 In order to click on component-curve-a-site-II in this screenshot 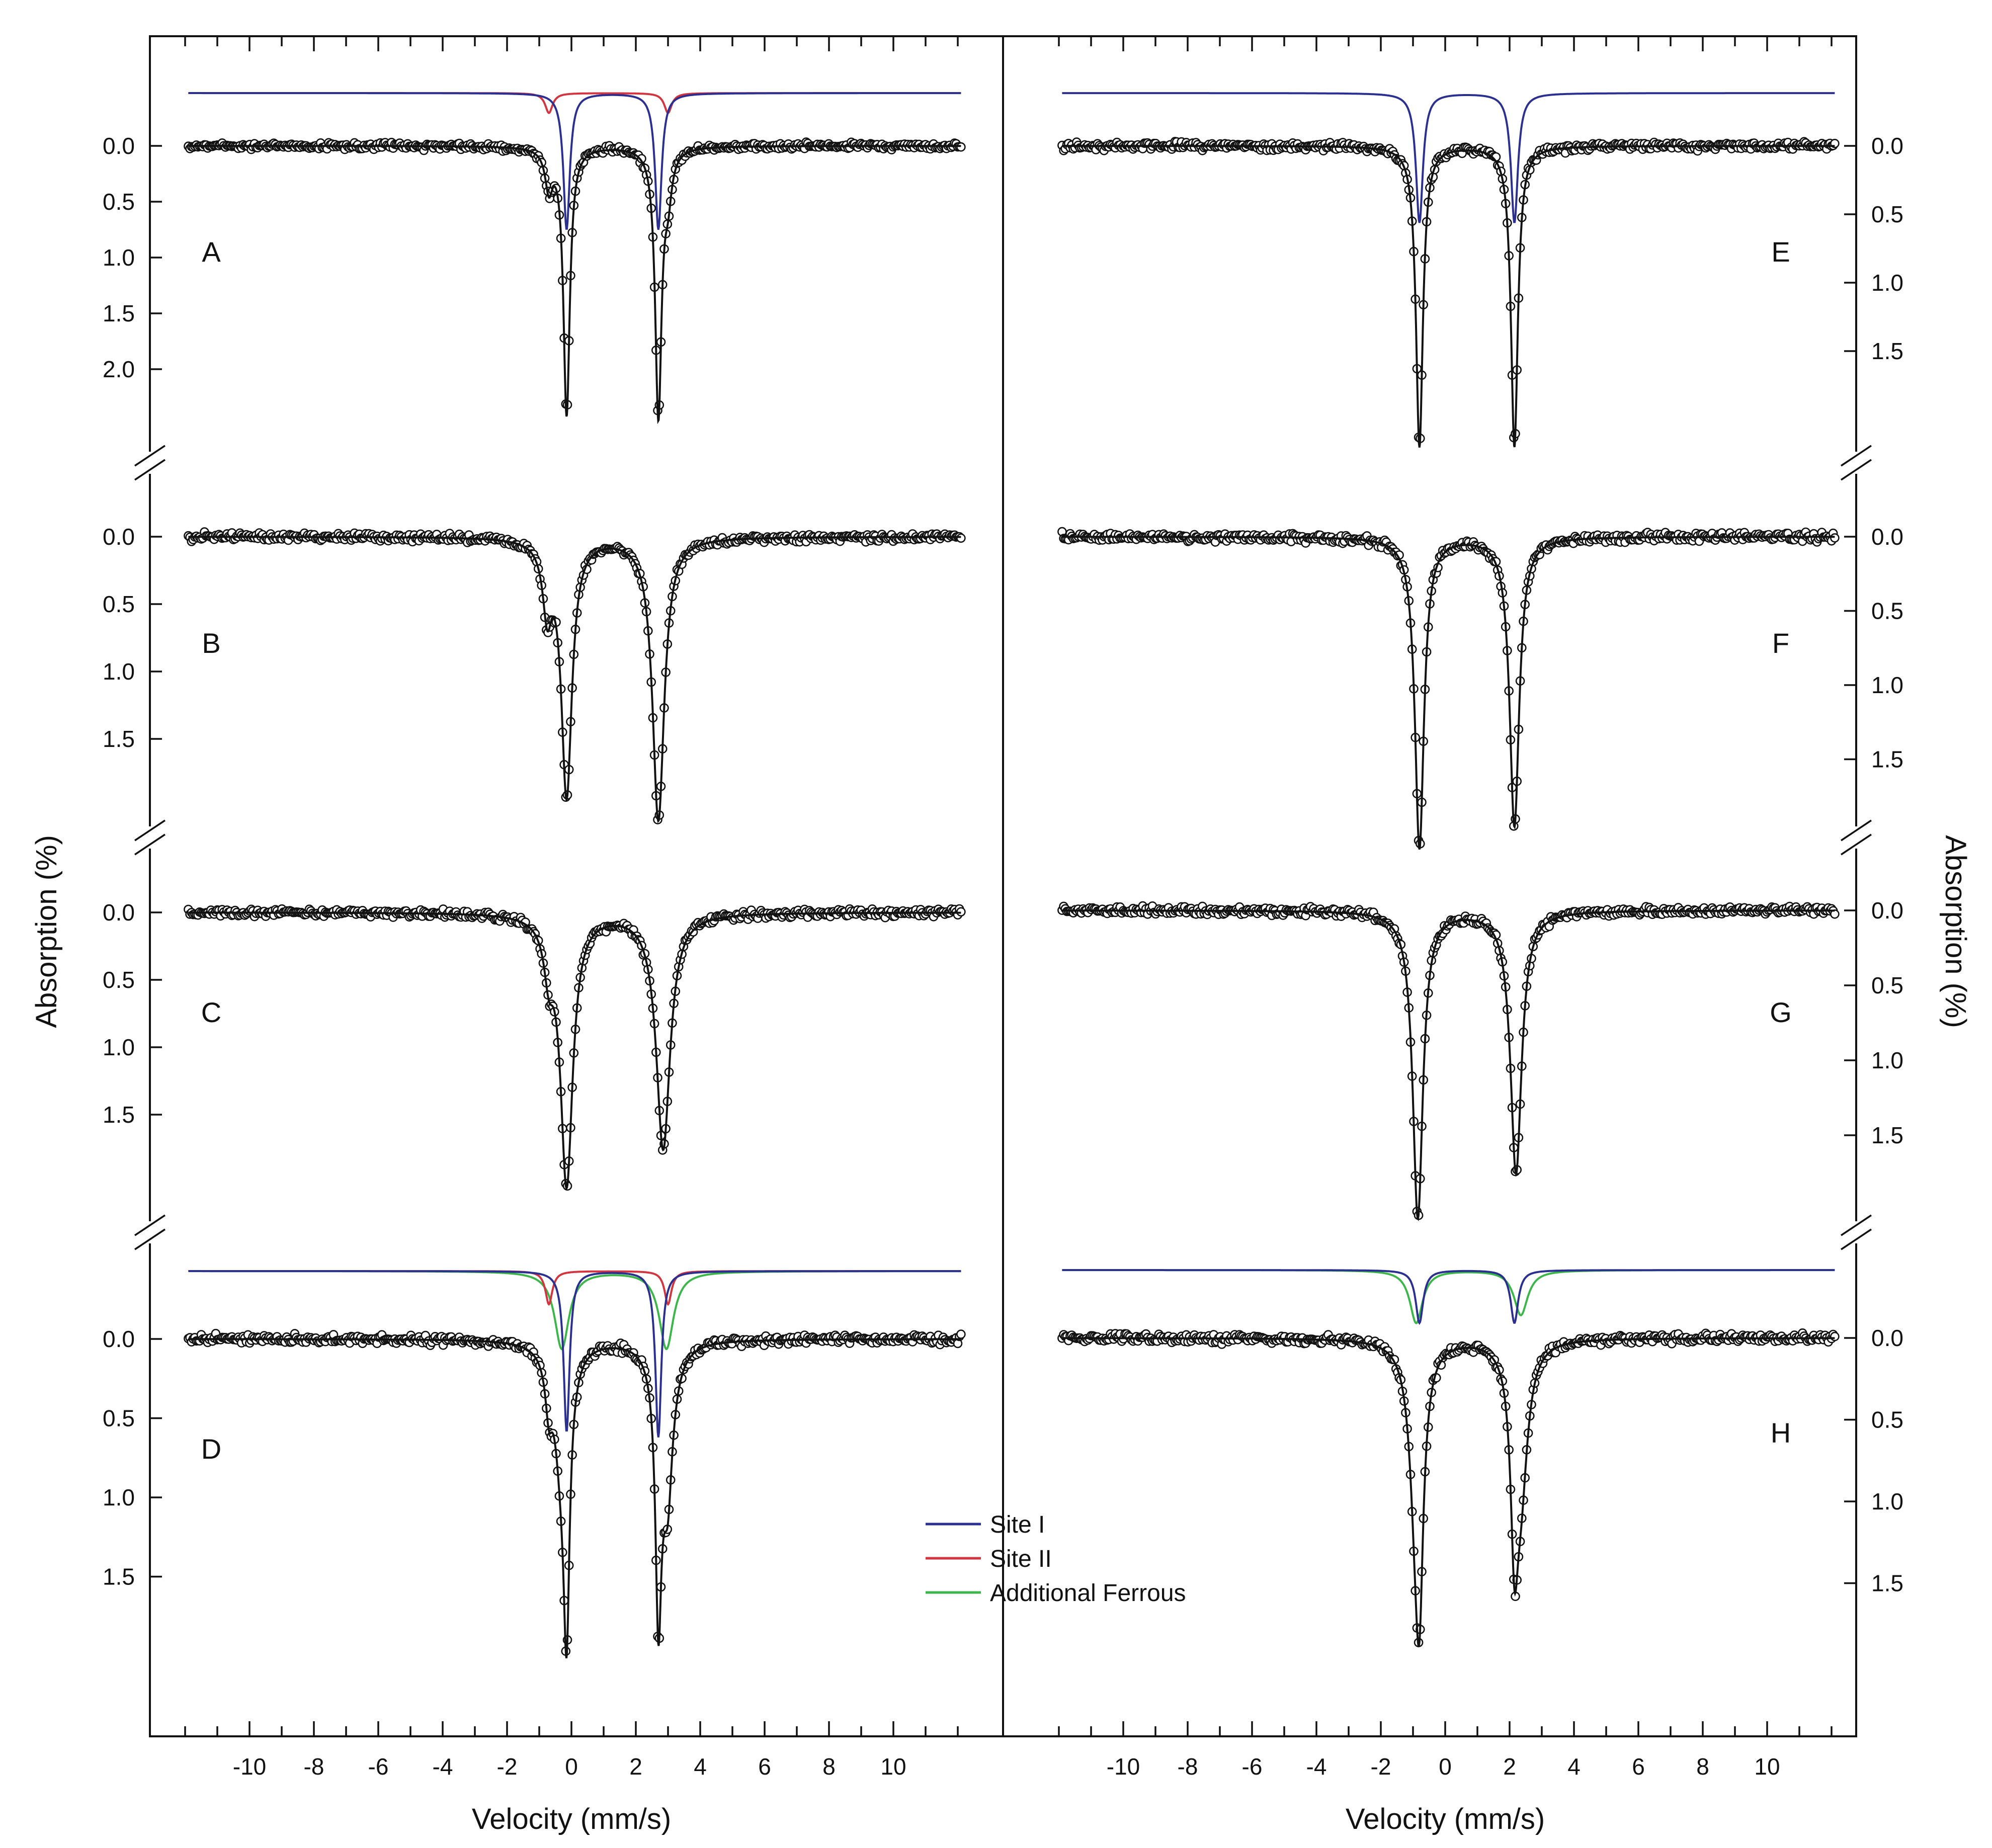, I will do `click(574, 103)`.